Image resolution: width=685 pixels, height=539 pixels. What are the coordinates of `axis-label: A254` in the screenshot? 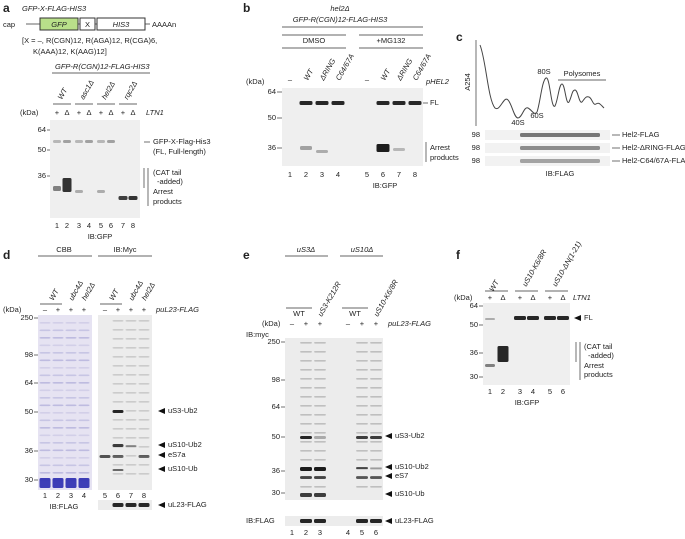 It's located at (467, 82).